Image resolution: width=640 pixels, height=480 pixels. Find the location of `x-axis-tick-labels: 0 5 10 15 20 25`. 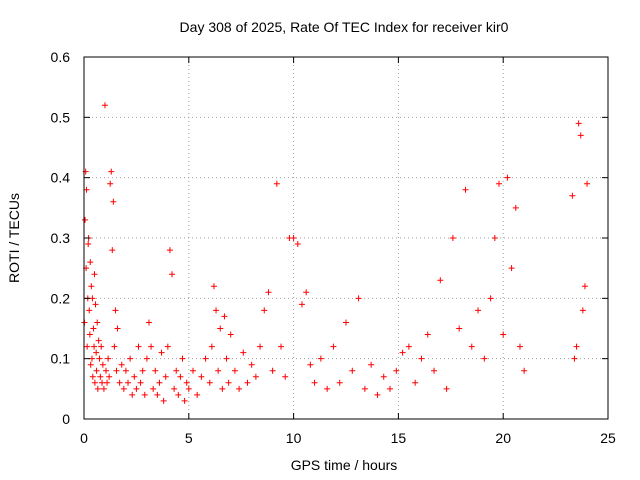

x-axis-tick-labels: 0 5 10 15 20 25 is located at coordinates (348, 438).